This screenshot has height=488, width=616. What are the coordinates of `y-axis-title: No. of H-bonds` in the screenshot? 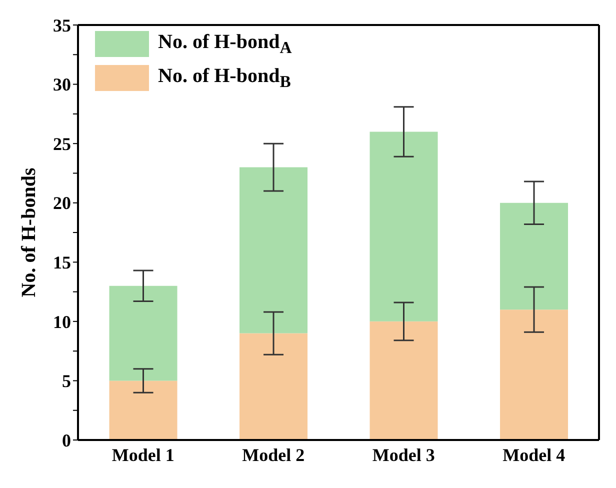 It's located at (29, 233).